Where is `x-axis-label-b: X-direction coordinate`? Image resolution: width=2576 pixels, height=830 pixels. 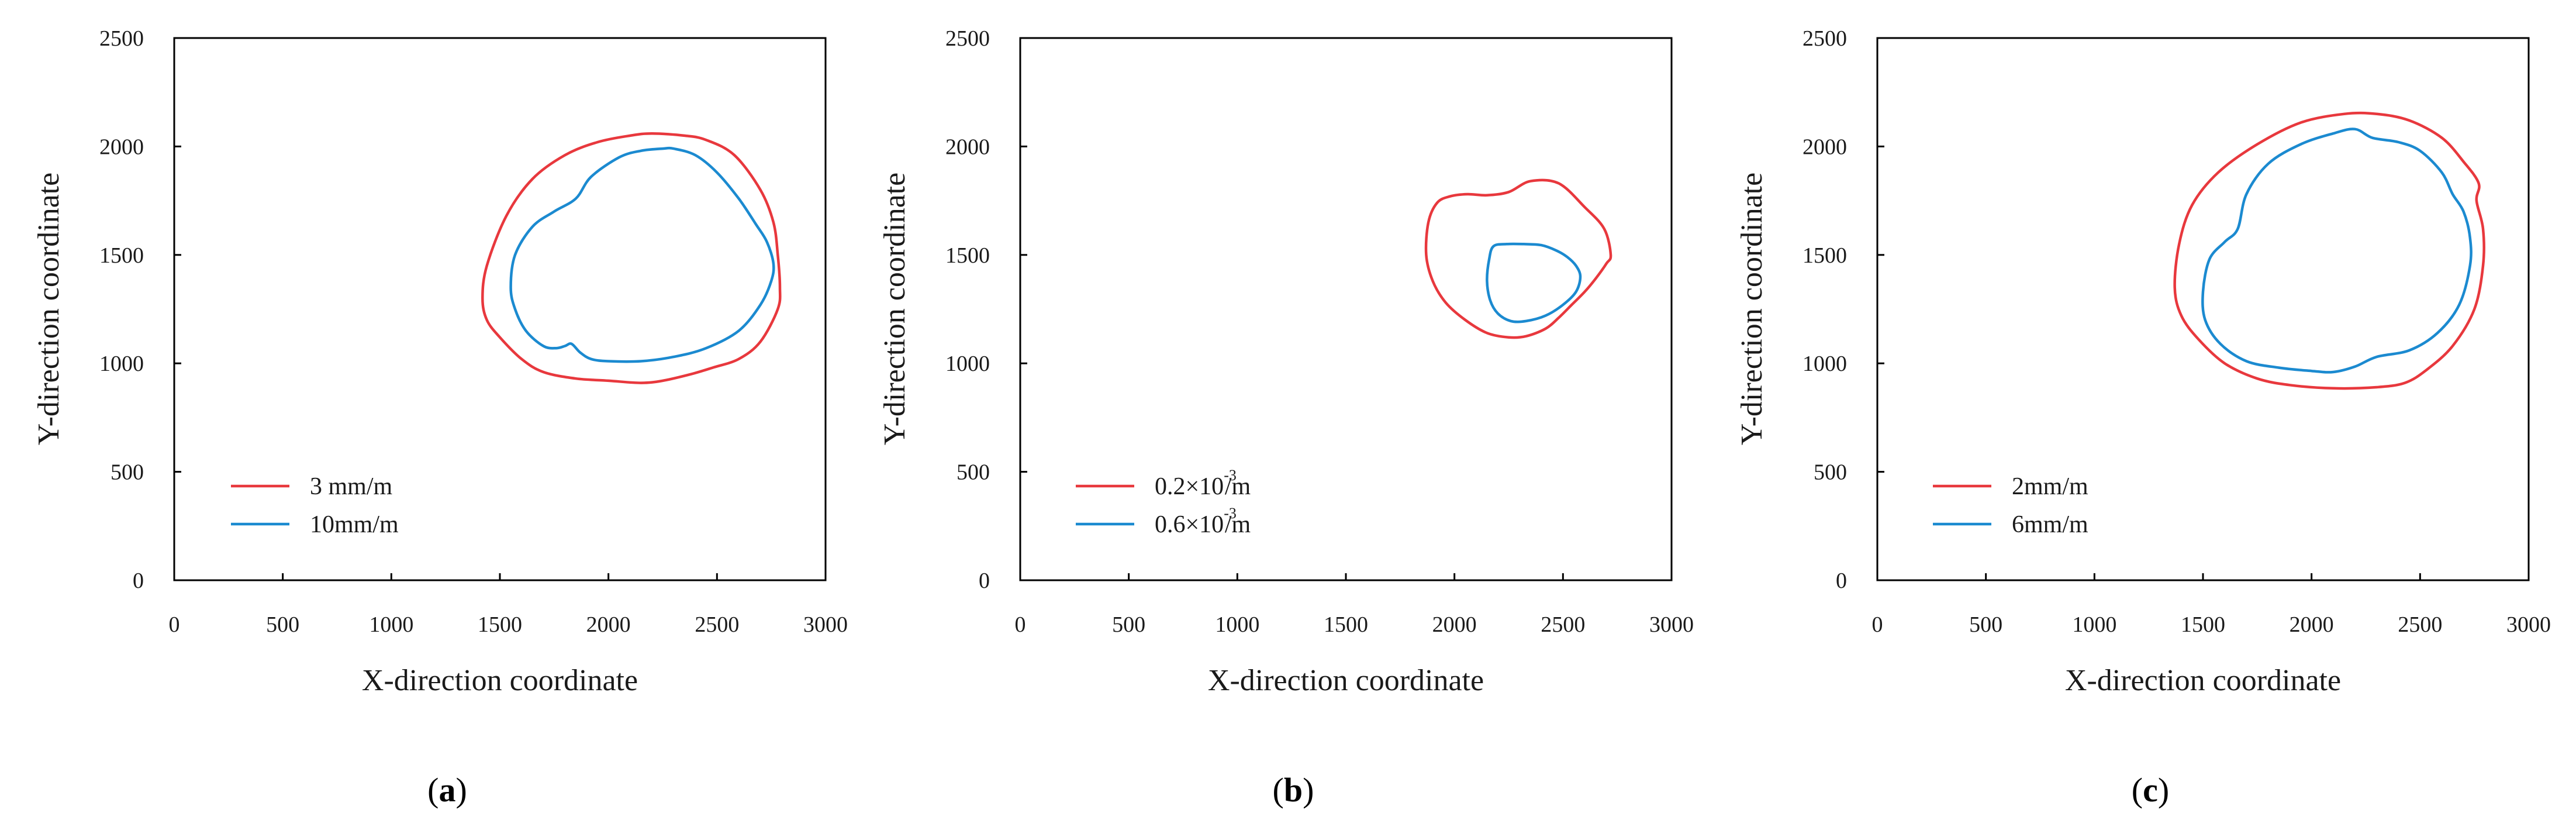 x-axis-label-b: X-direction coordinate is located at coordinates (1346, 680).